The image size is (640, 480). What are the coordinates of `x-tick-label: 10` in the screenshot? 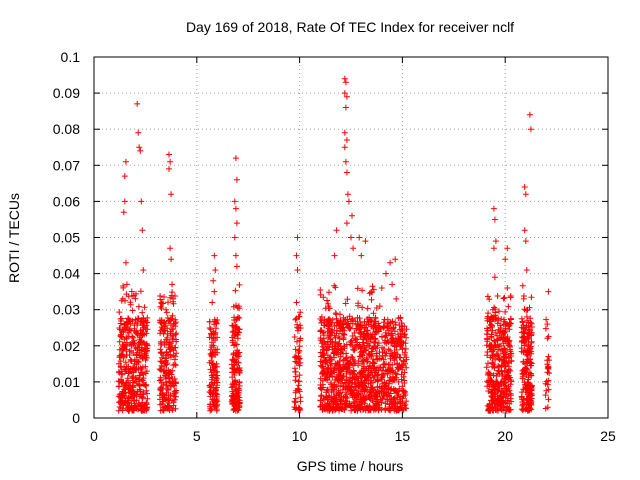 It's located at (300, 436).